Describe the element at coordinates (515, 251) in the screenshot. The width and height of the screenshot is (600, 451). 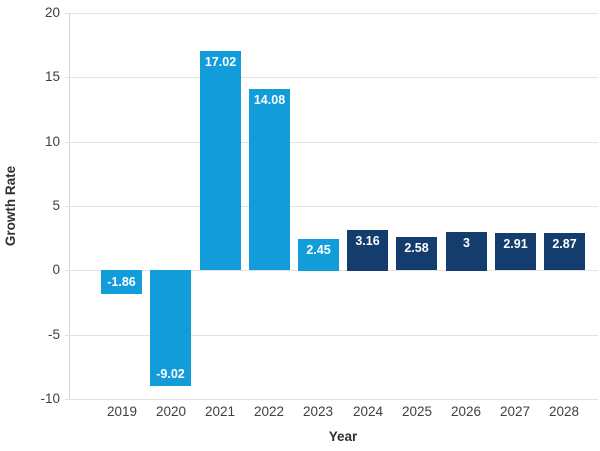
I see `bar-2027: 2.91` at that location.